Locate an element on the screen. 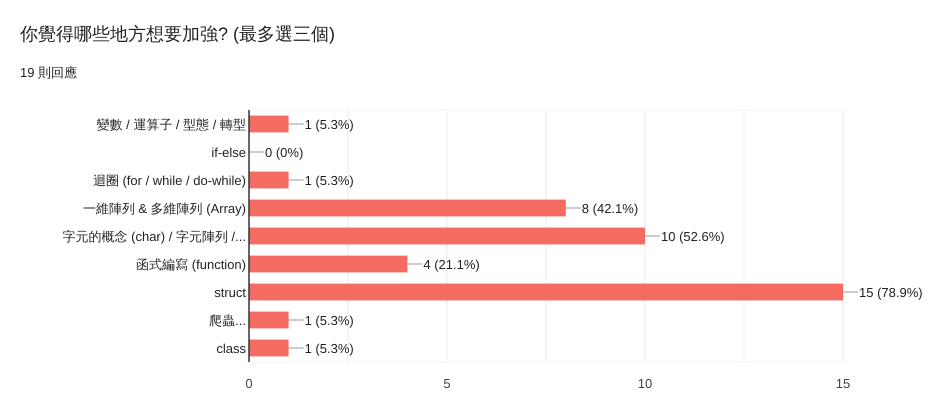 This screenshot has width=941, height=415. x-tick-label: 15 is located at coordinates (843, 383).